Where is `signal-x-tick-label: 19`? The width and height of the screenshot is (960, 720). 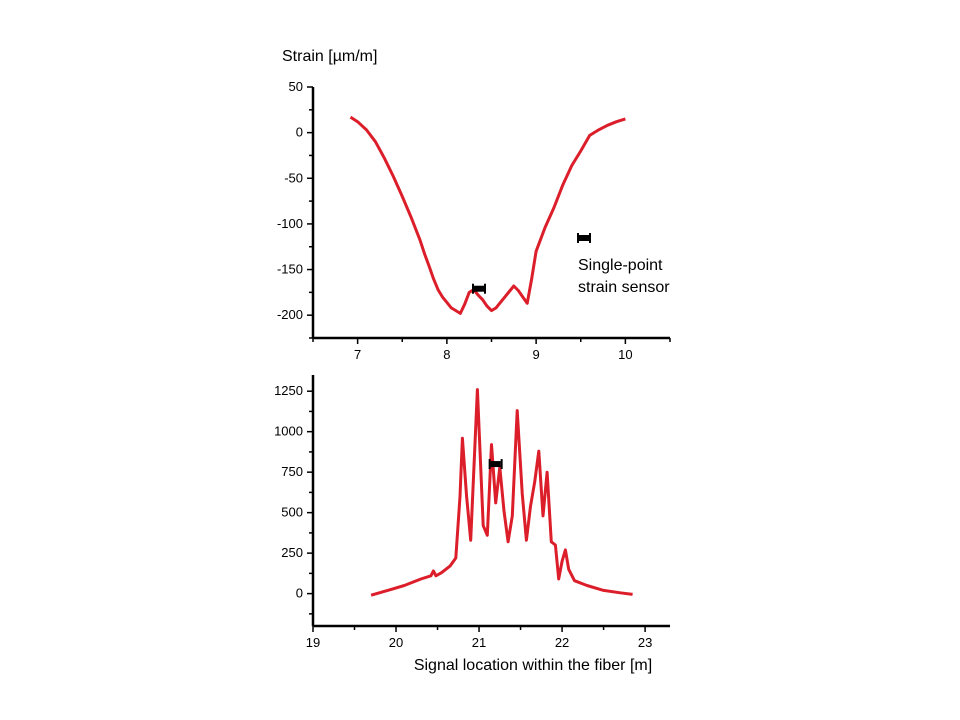 signal-x-tick-label: 19 is located at coordinates (313, 642).